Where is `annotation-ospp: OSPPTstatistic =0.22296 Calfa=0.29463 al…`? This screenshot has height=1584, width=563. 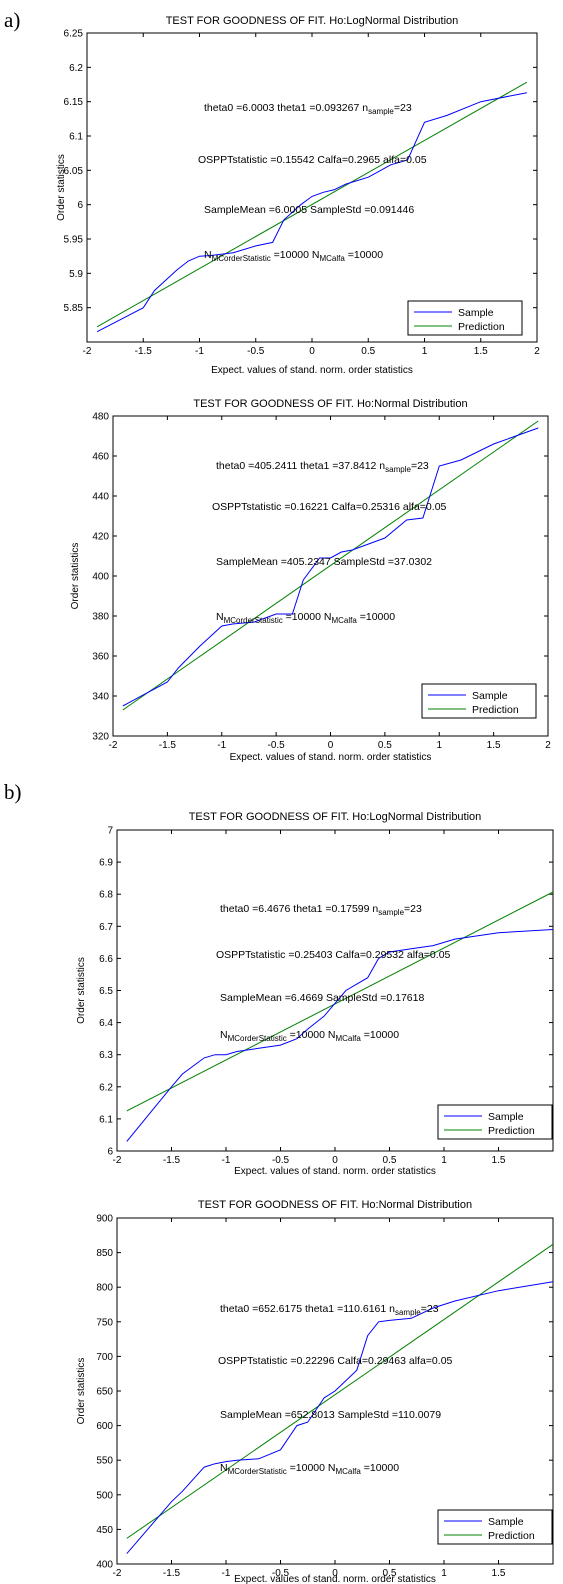
annotation-ospp: OSPPTstatistic =0.22296 Calfa=0.29463 al… is located at coordinates (335, 1361).